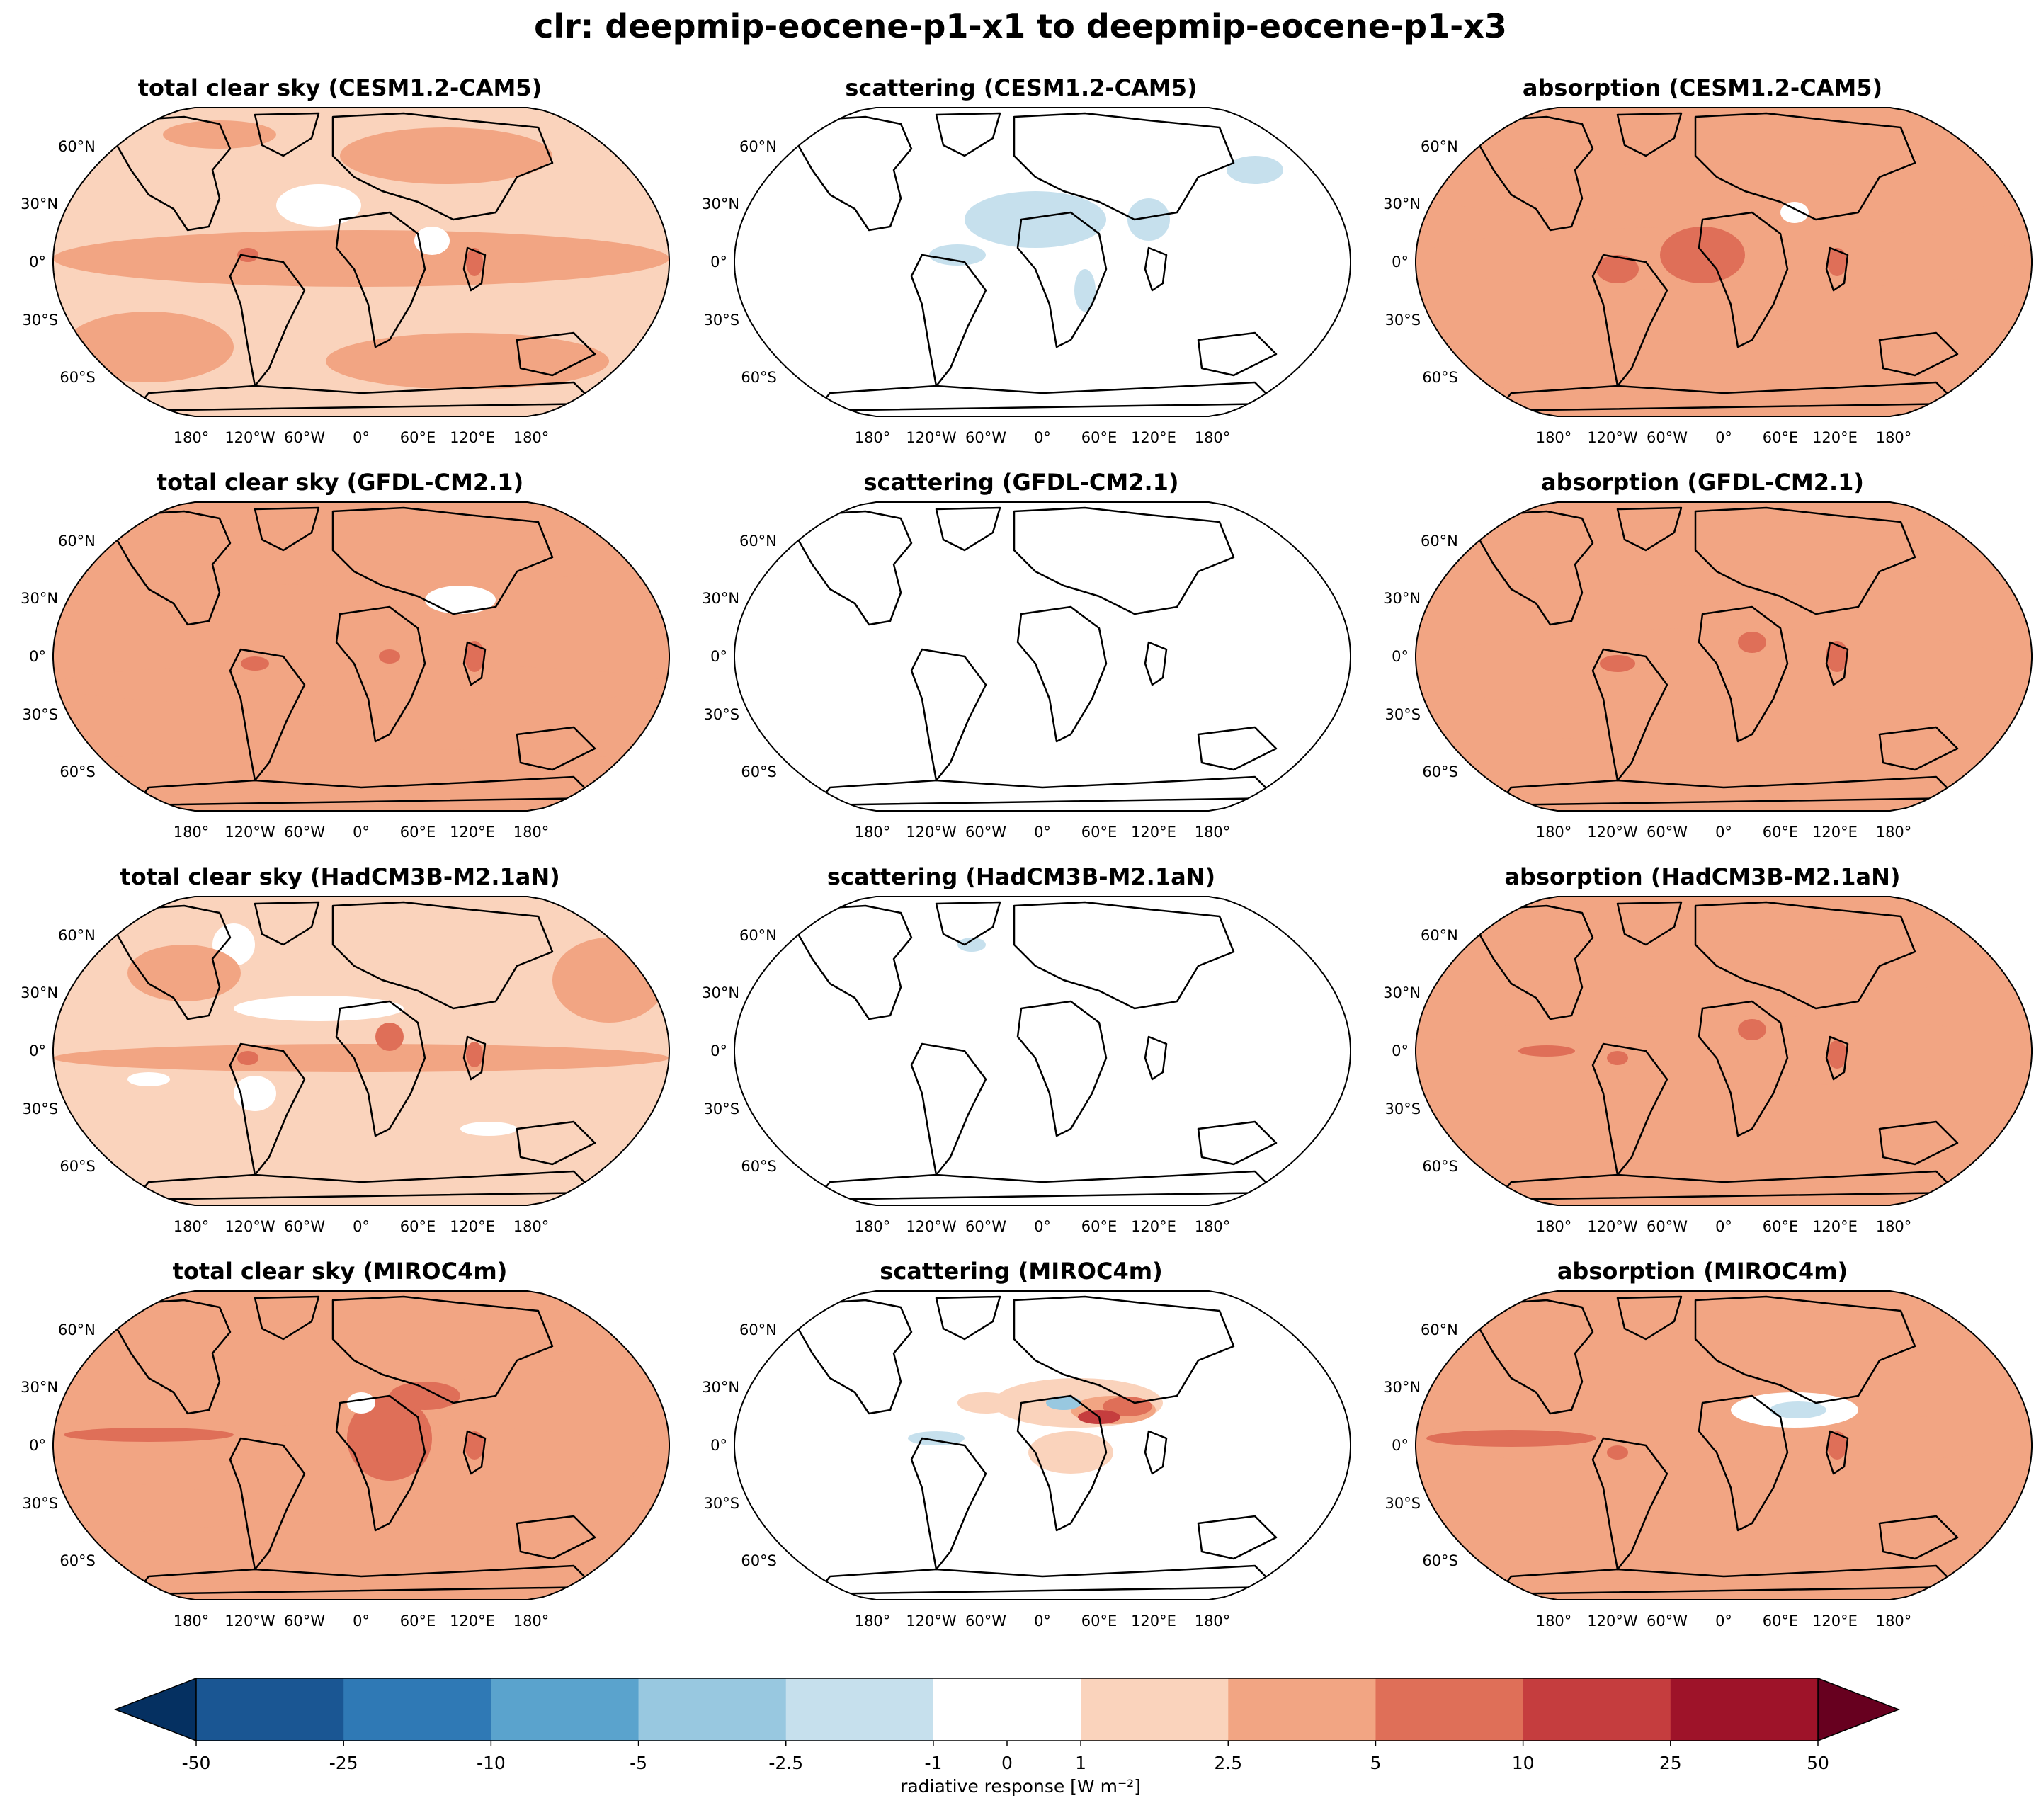 The image size is (2041, 1820). I want to click on panel-title: absorption (HadCM3B-M2.1aN), so click(1703, 877).